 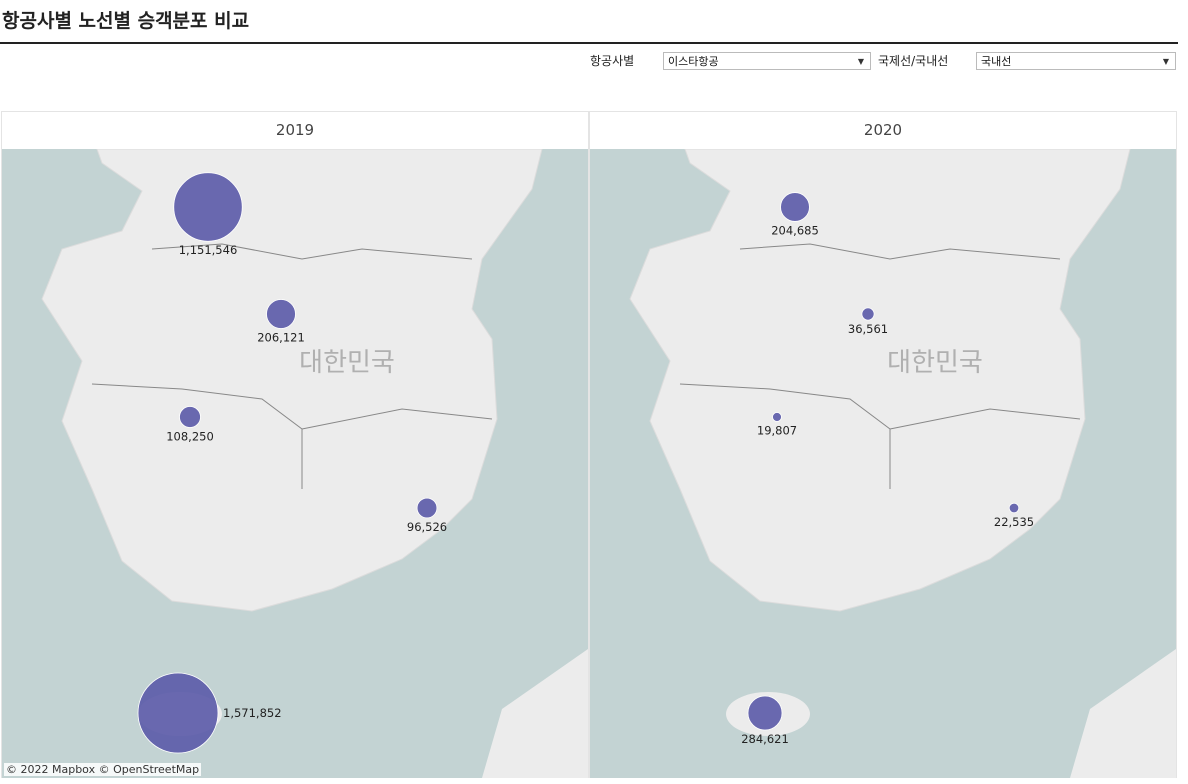 I want to click on airline-filter-dropdown: 이스타항공 ▼, so click(x=767, y=61).